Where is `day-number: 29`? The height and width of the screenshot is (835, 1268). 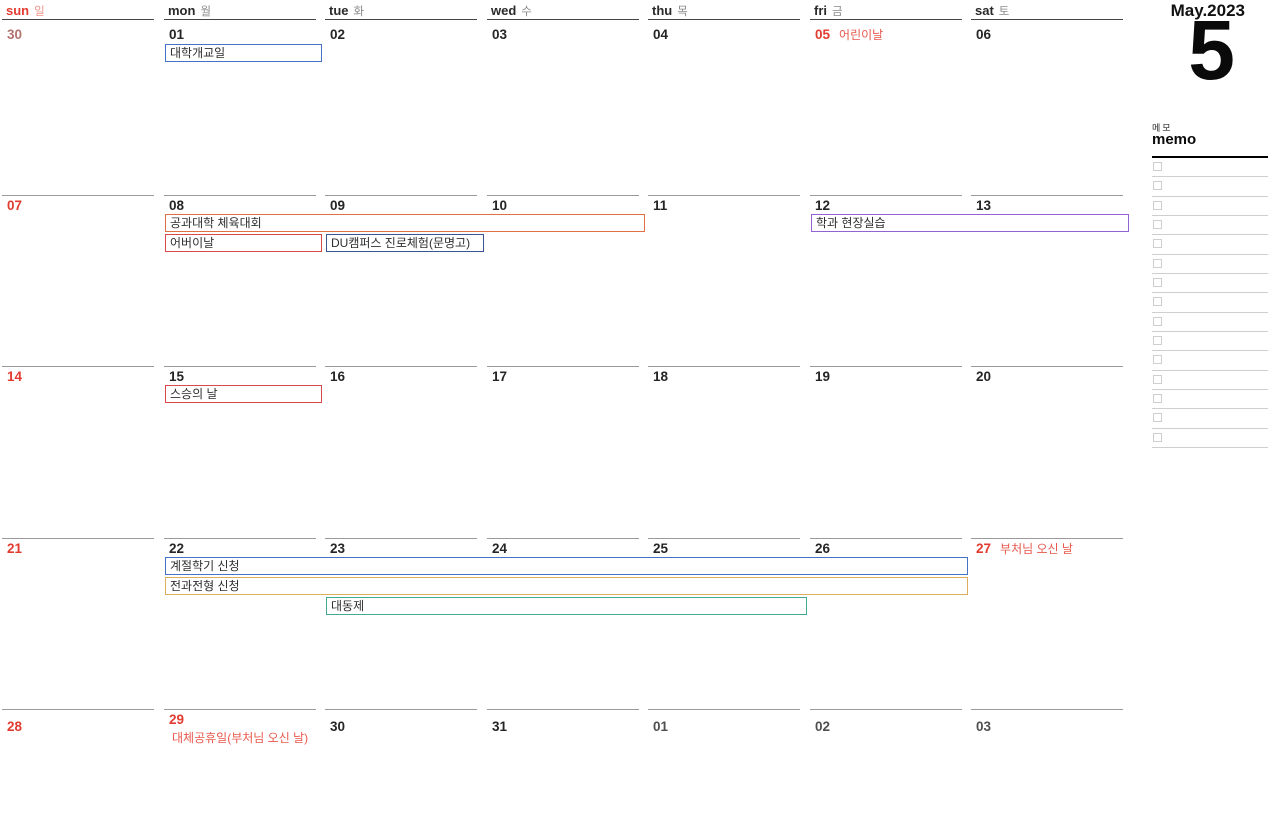 day-number: 29 is located at coordinates (177, 719).